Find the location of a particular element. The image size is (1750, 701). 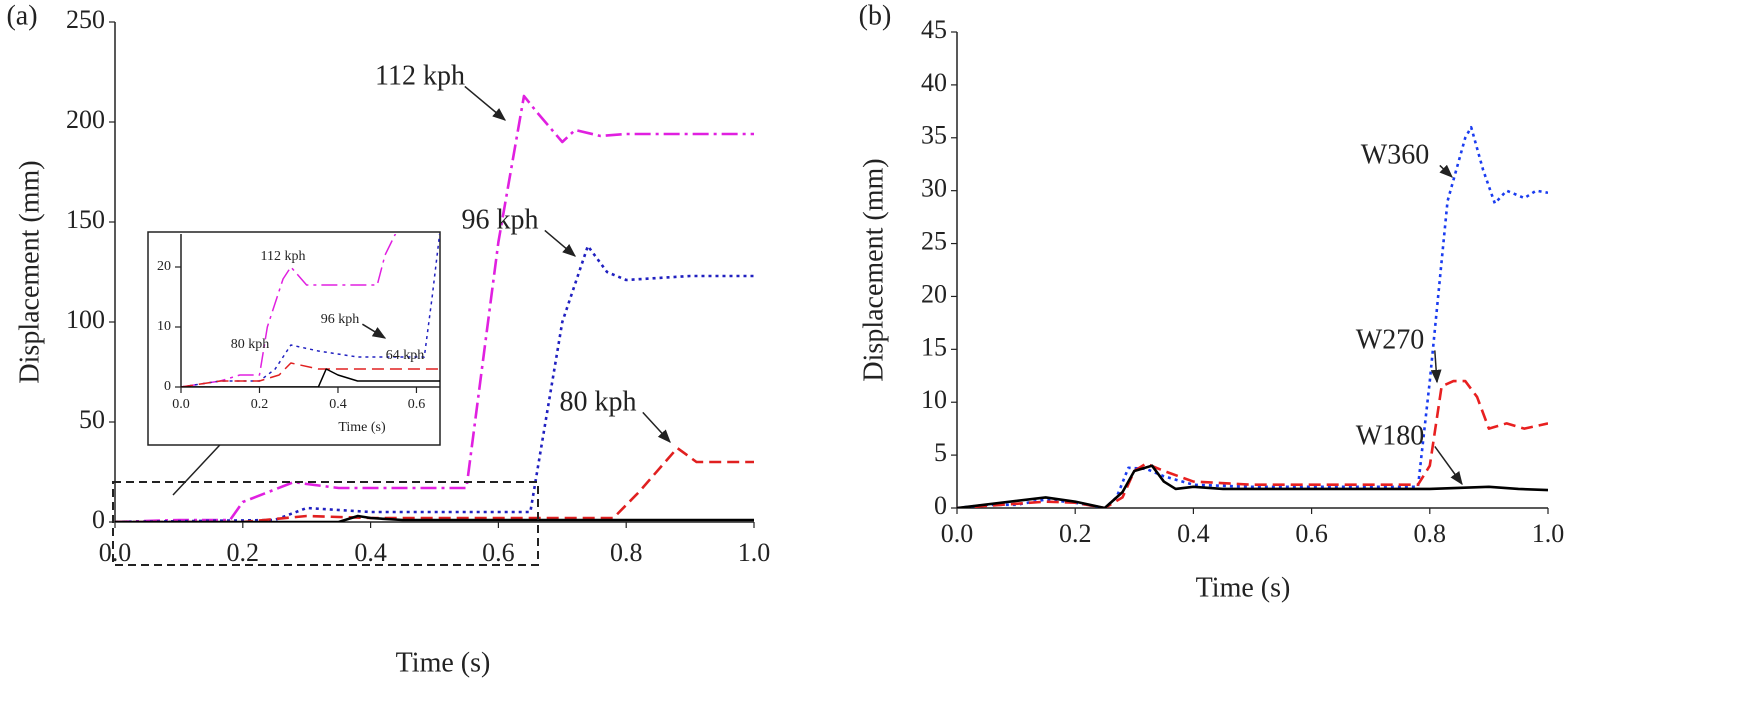

y-tick-label: 200 is located at coordinates (85, 119).